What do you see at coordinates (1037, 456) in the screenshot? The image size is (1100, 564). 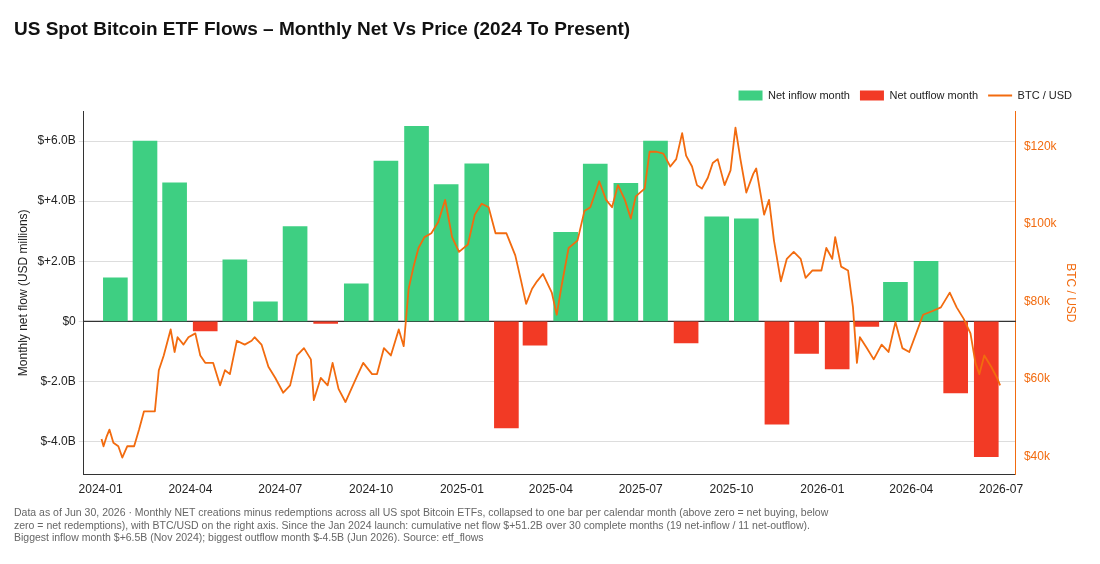 I see `y2-tick-label: $40k` at bounding box center [1037, 456].